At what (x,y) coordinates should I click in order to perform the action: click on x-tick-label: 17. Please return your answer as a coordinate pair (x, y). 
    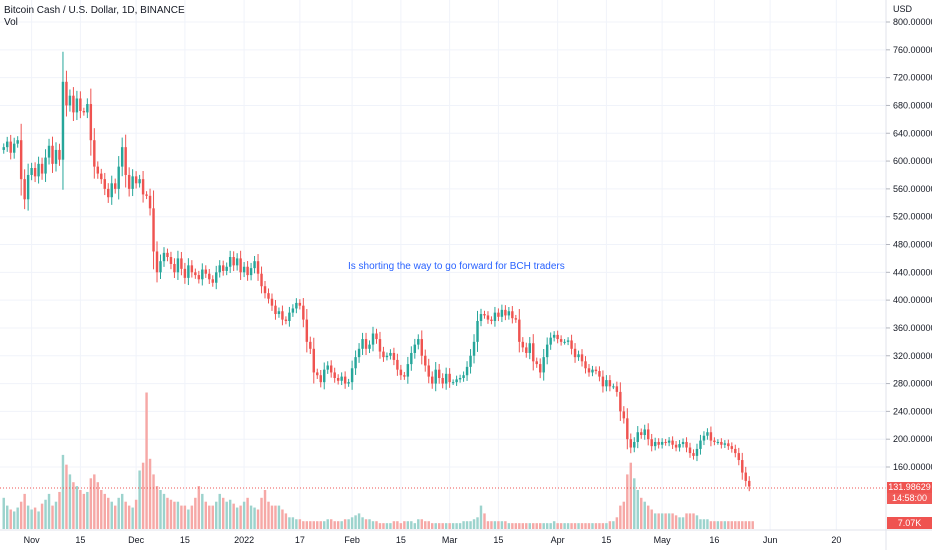
    Looking at the image, I should click on (300, 540).